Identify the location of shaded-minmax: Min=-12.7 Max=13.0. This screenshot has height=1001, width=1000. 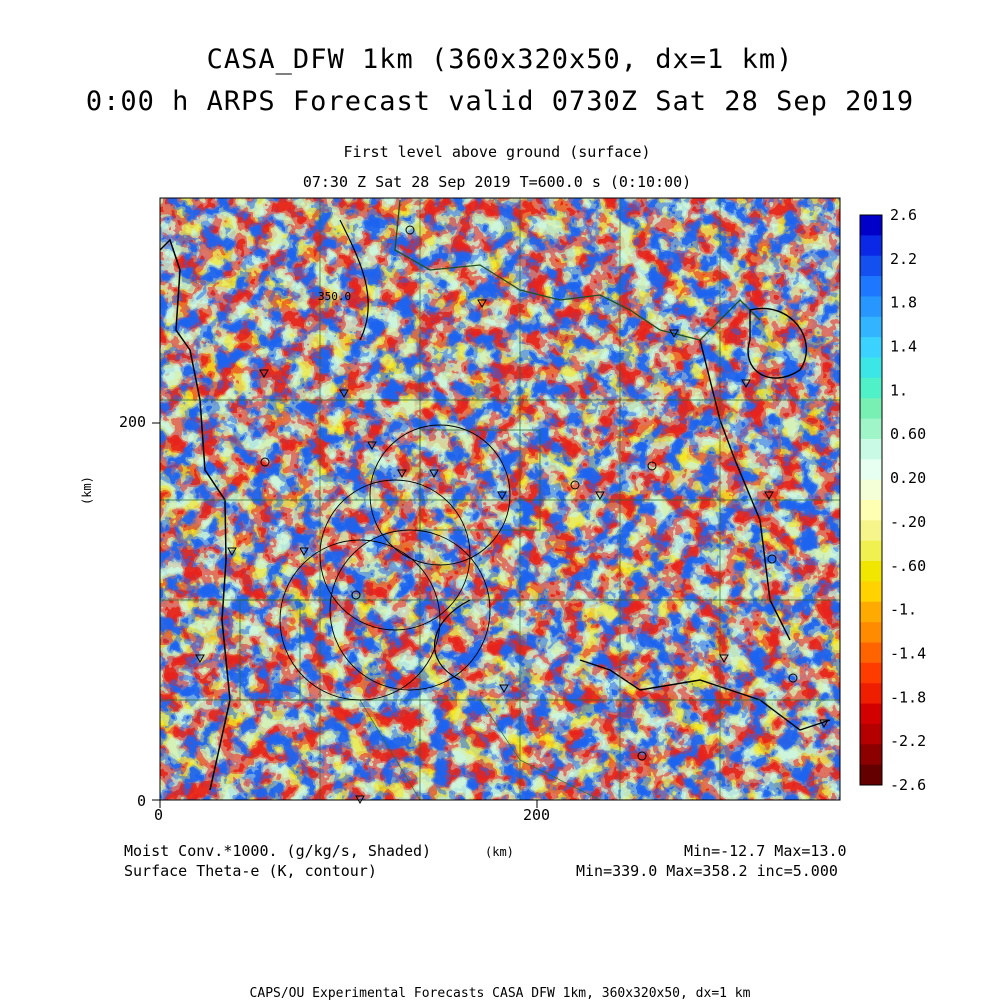
(765, 851).